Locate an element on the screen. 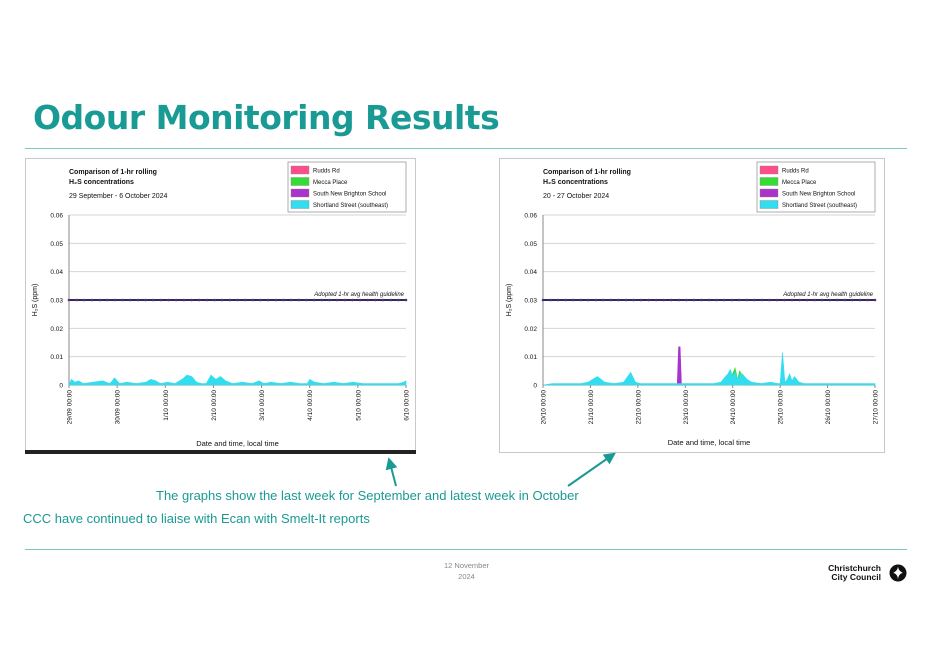 The image size is (934, 661). x-tick-label: 27/10 00:00 is located at coordinates (876, 407).